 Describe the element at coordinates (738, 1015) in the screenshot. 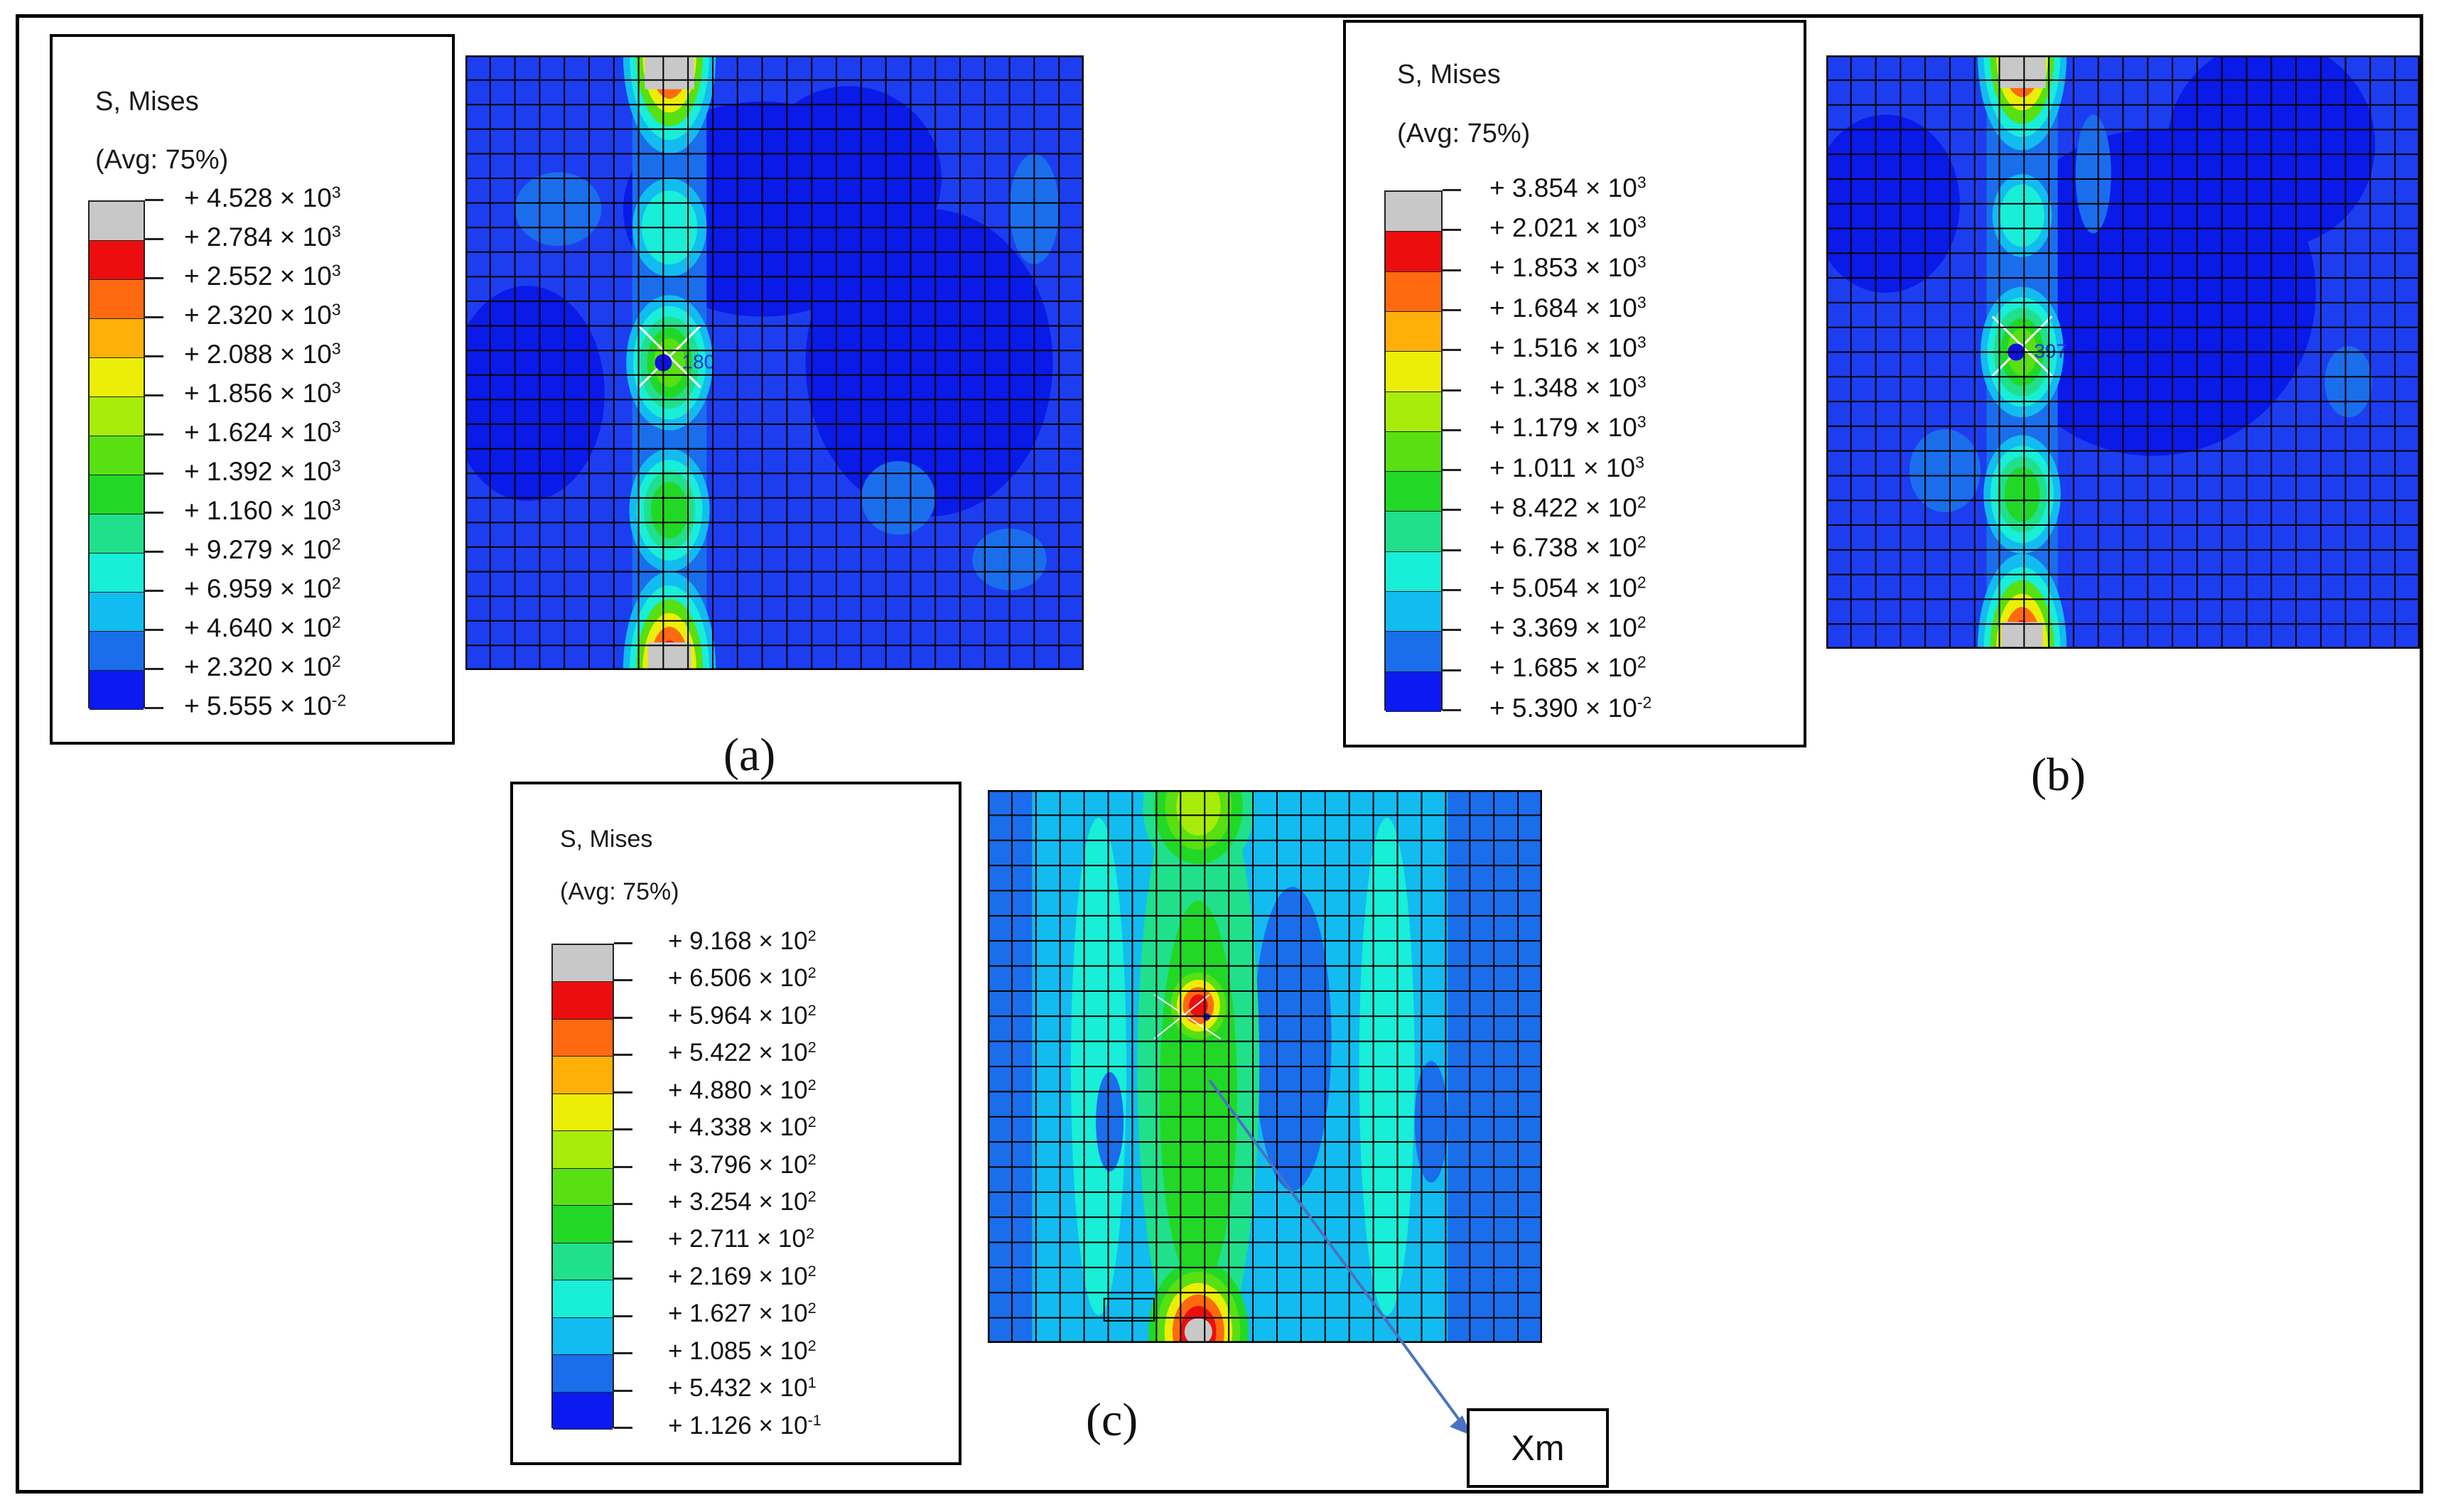

I see `level-mantissa: + 5.964 × 10` at that location.